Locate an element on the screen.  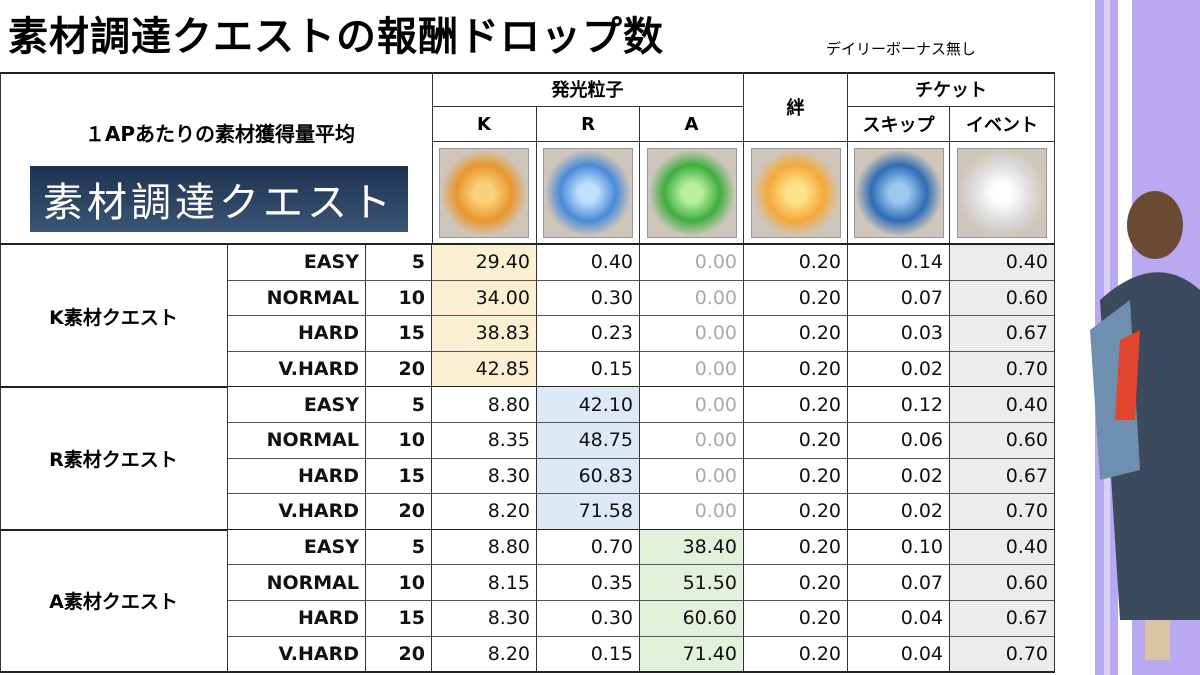
group-header: 発光粒子 is located at coordinates (588, 89).